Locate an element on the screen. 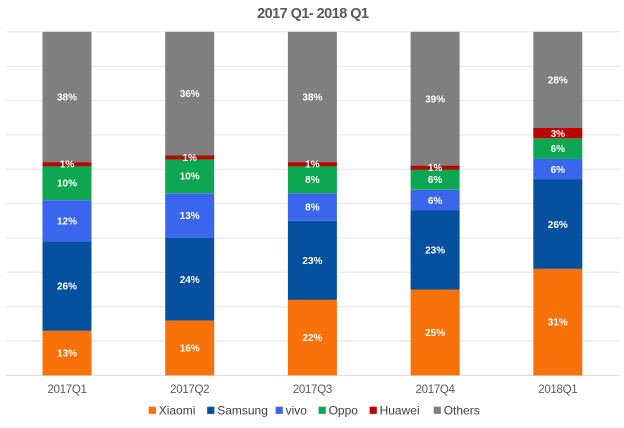 The height and width of the screenshot is (428, 624). svg-text: Huawei is located at coordinates (400, 410).